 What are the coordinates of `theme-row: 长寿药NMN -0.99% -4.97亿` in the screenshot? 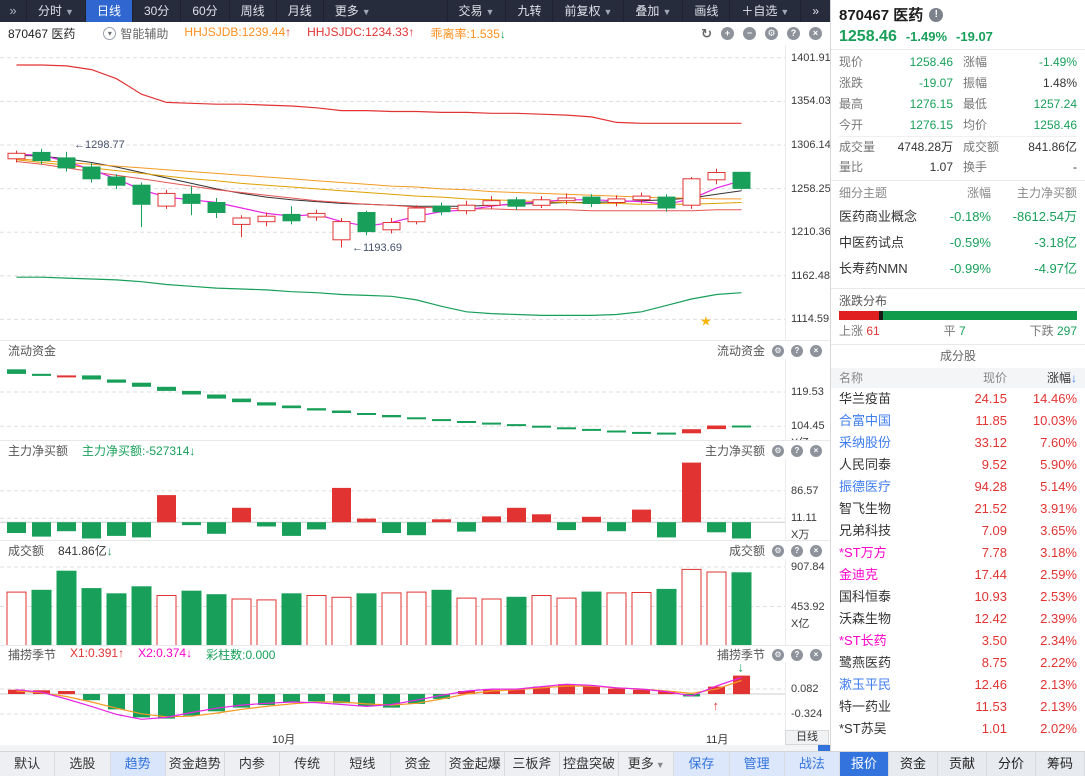 It's located at (958, 268).